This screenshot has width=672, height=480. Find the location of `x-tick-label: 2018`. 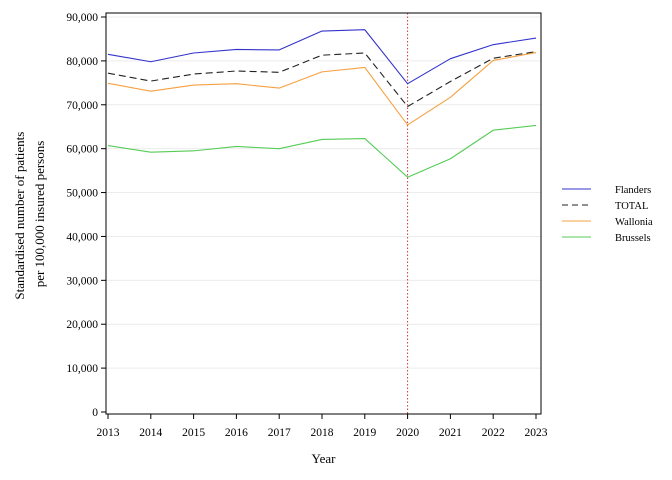

x-tick-label: 2018 is located at coordinates (322, 433).